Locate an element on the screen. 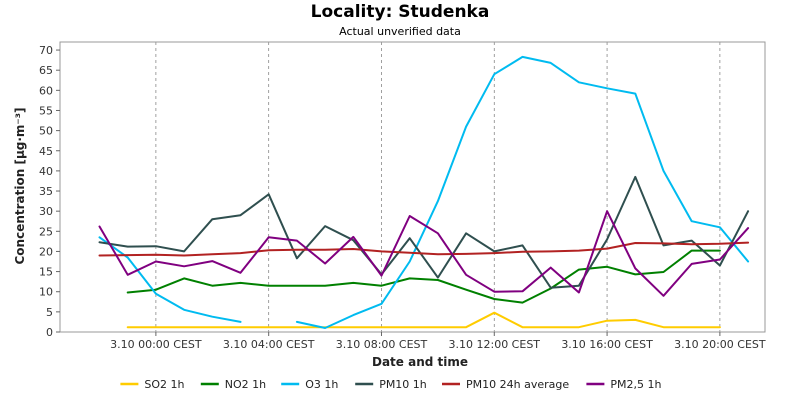  x-tick-label: 3.10 16:00 CEST is located at coordinates (607, 344).